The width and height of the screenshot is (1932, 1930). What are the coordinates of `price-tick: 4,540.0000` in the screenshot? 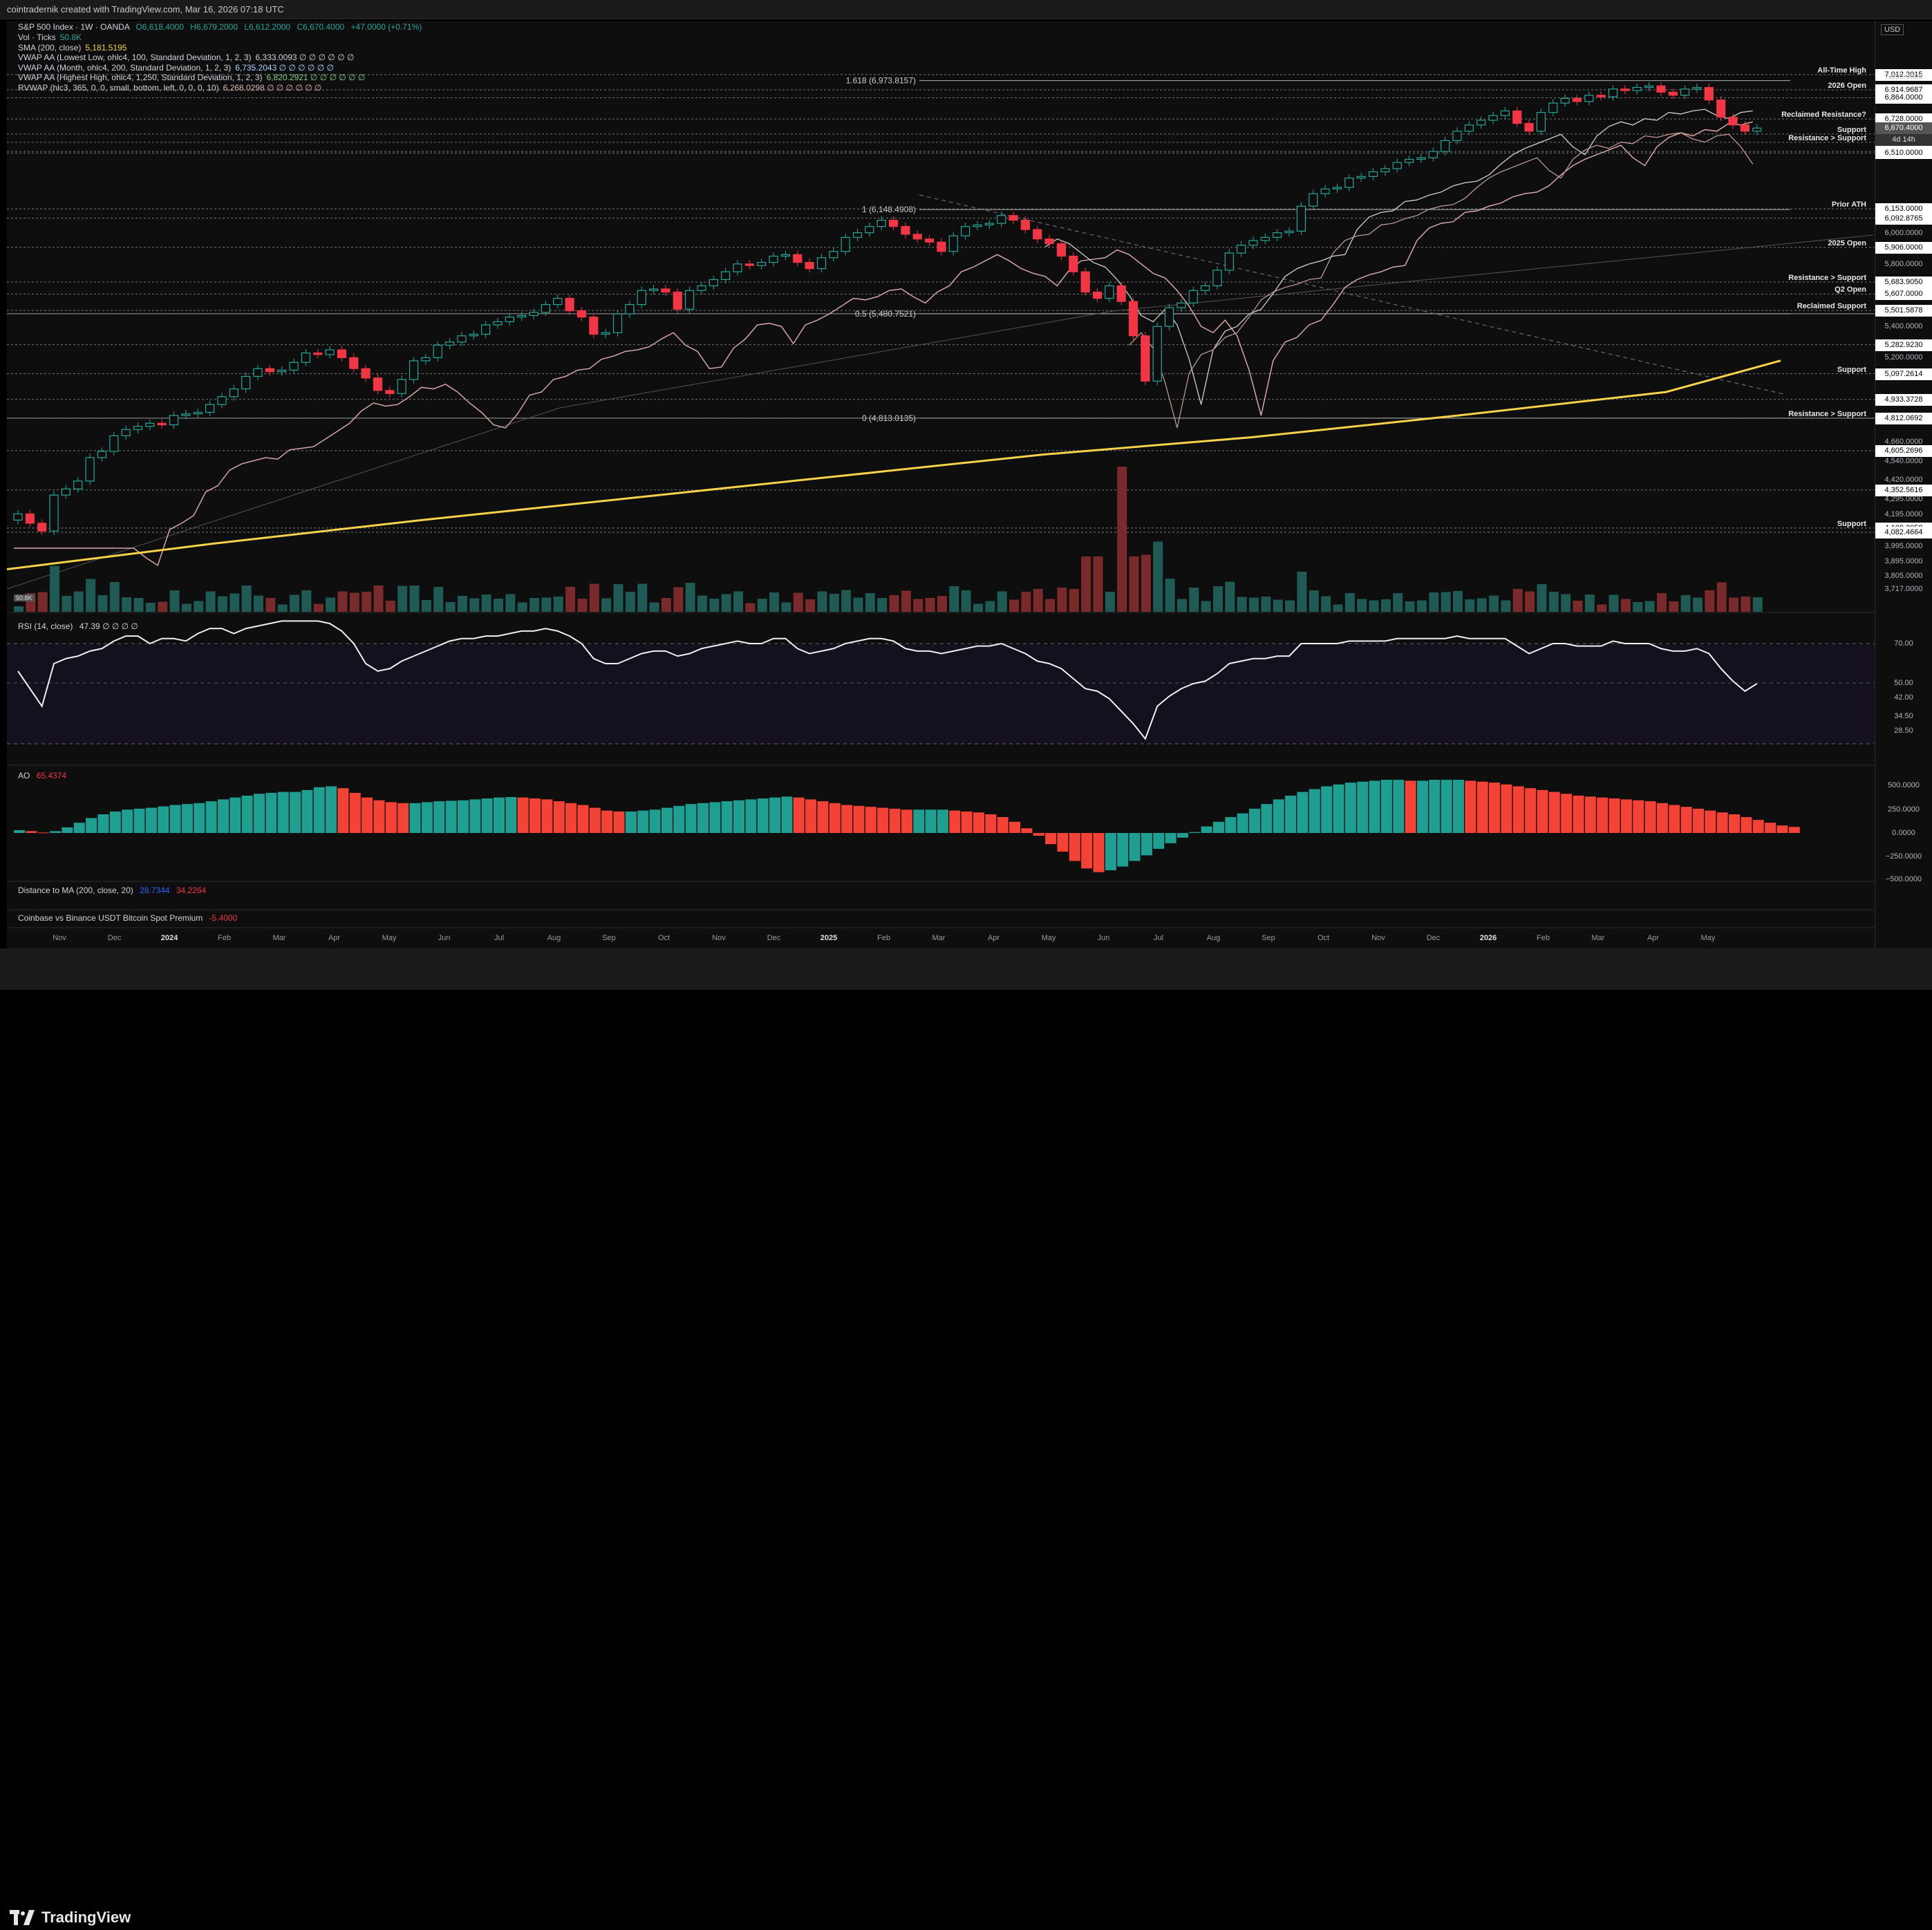 It's located at (1903, 461).